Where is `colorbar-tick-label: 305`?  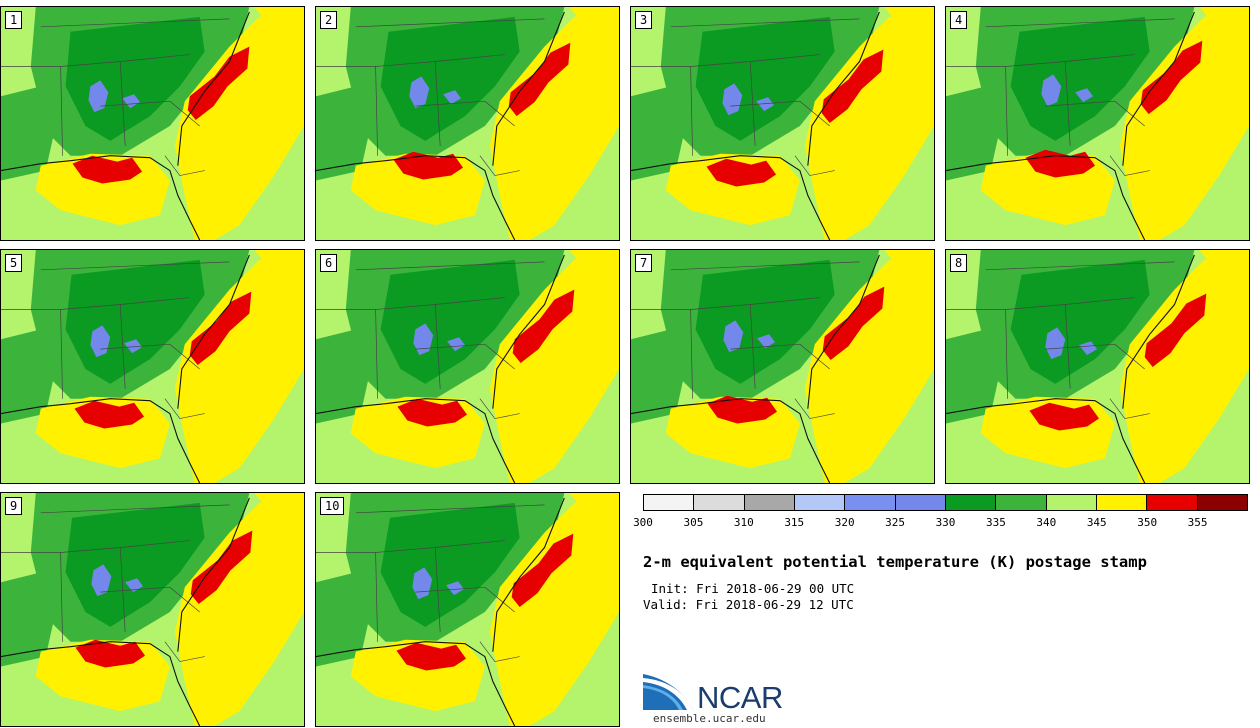 colorbar-tick-label: 305 is located at coordinates (693, 522).